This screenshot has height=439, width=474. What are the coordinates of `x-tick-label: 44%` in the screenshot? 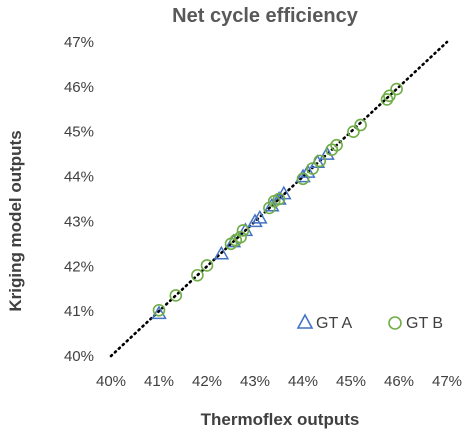 It's located at (303, 381).